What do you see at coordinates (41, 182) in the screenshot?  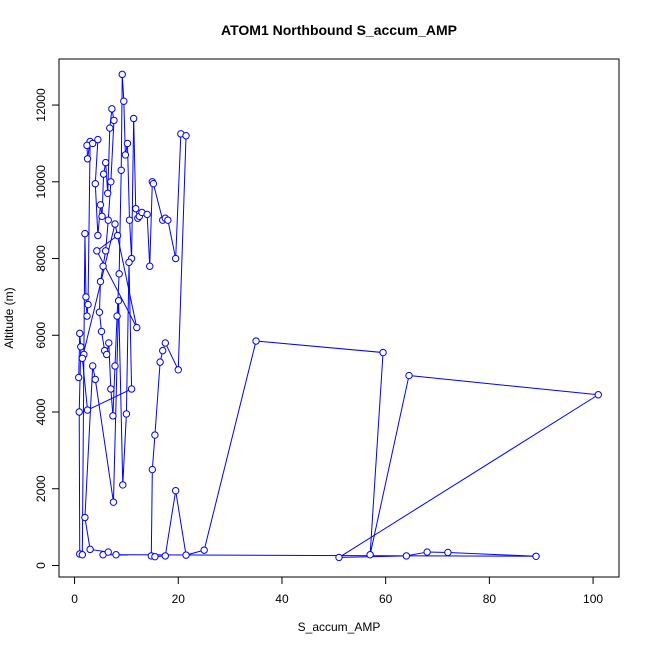 I see `y-tick-label: 10000` at bounding box center [41, 182].